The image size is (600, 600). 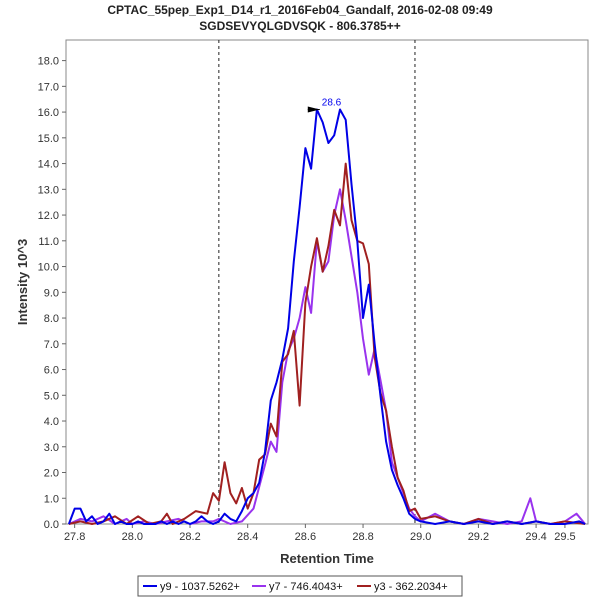 I want to click on y-tick-label: 11.0, so click(x=48, y=242).